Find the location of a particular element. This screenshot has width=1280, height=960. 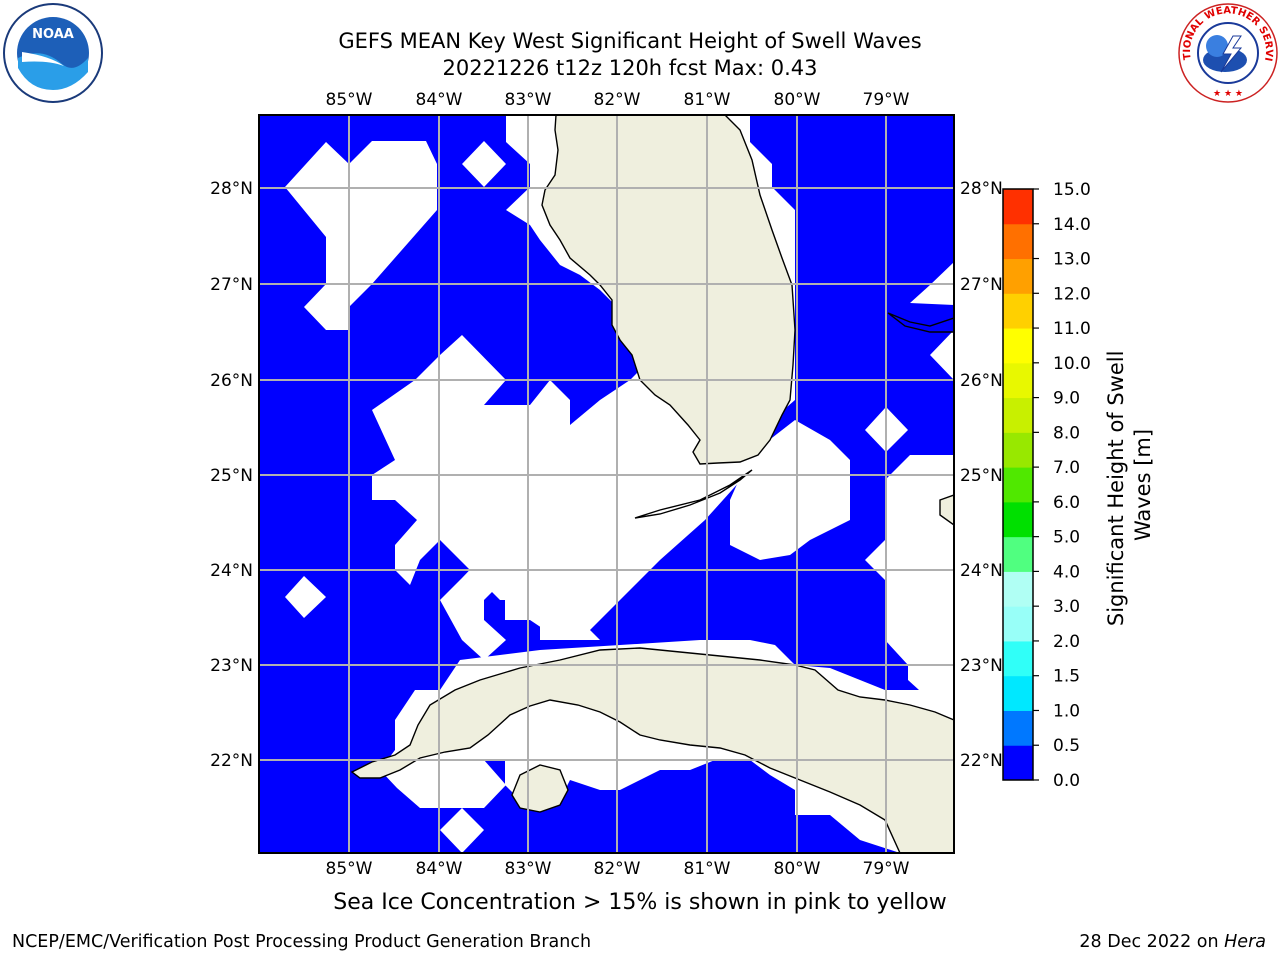

lat-label-left: 22°N is located at coordinates (231, 761).